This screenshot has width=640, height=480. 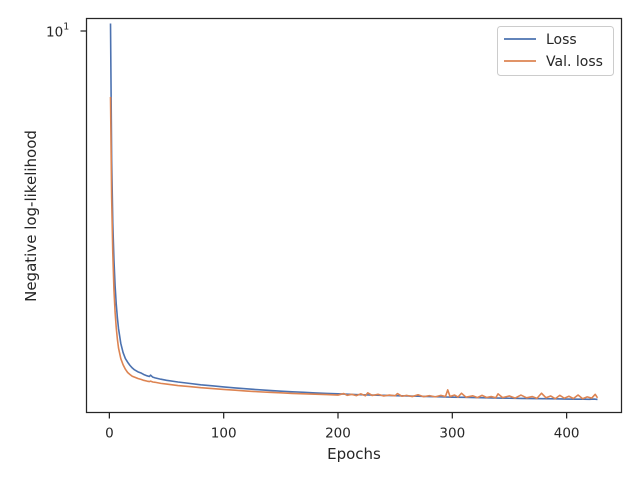 I want to click on x-tick-label: 400, so click(x=567, y=434).